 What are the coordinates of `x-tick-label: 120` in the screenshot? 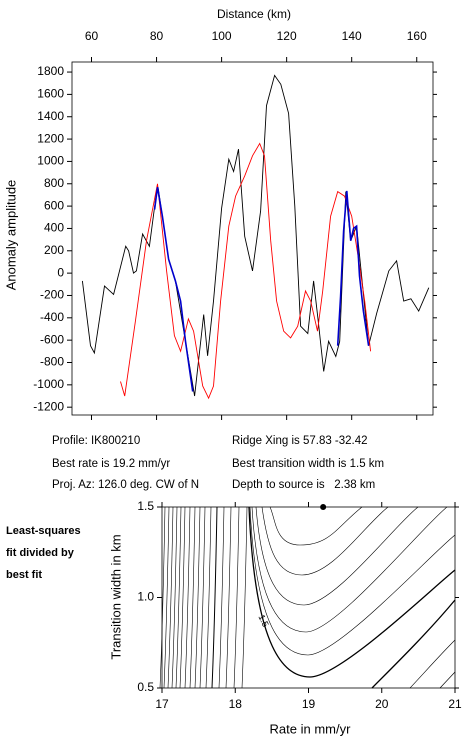 It's located at (287, 36).